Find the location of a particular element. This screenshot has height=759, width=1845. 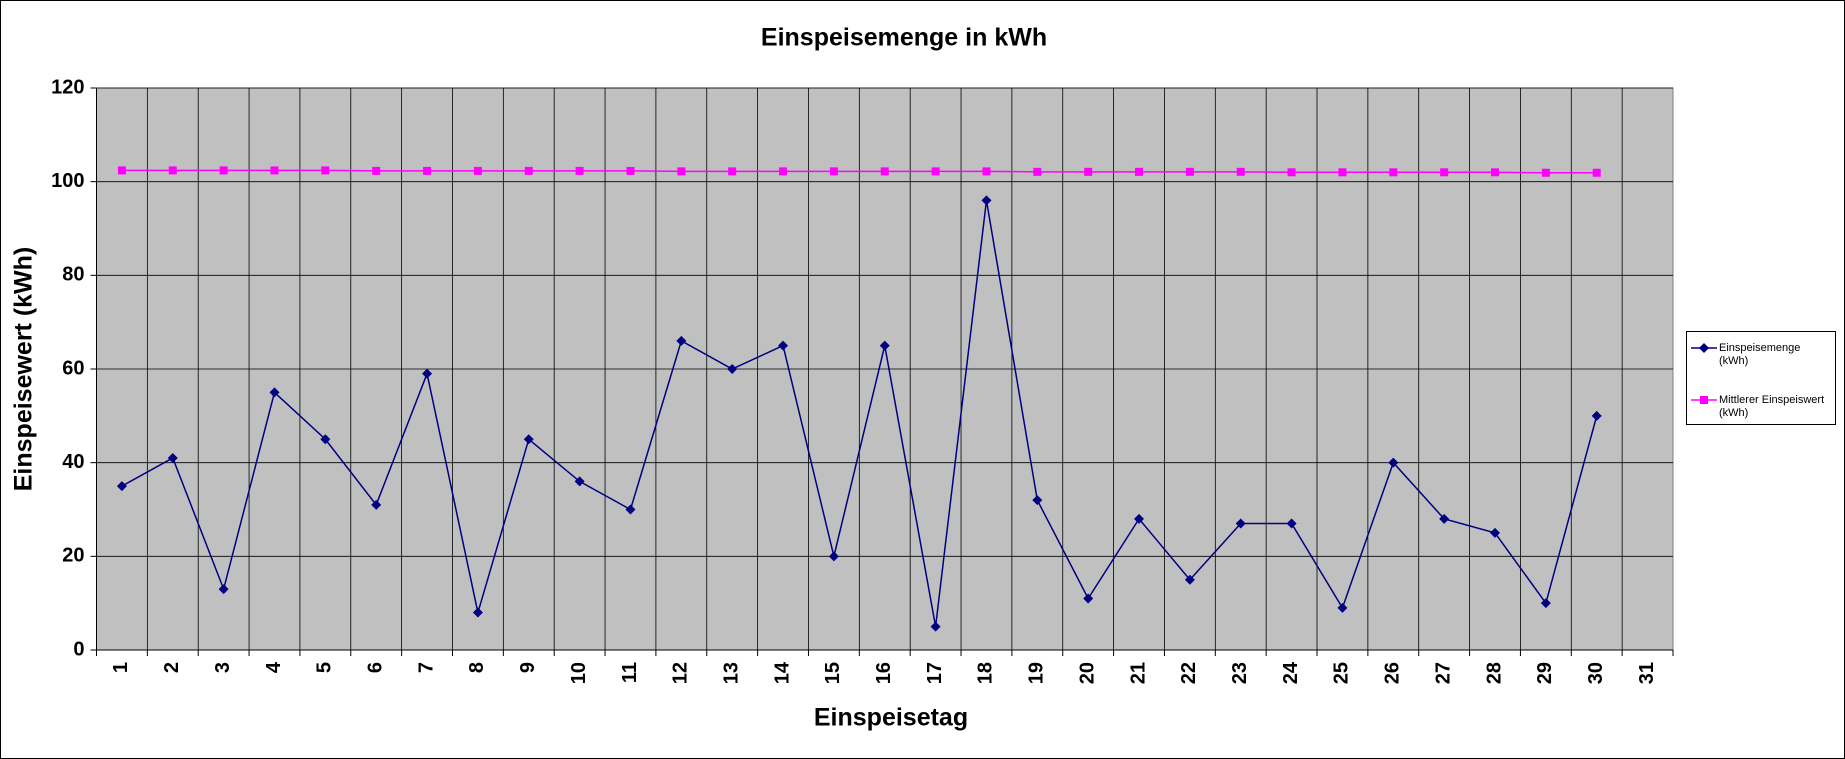

x-tick-label: 27 is located at coordinates (1443, 673).